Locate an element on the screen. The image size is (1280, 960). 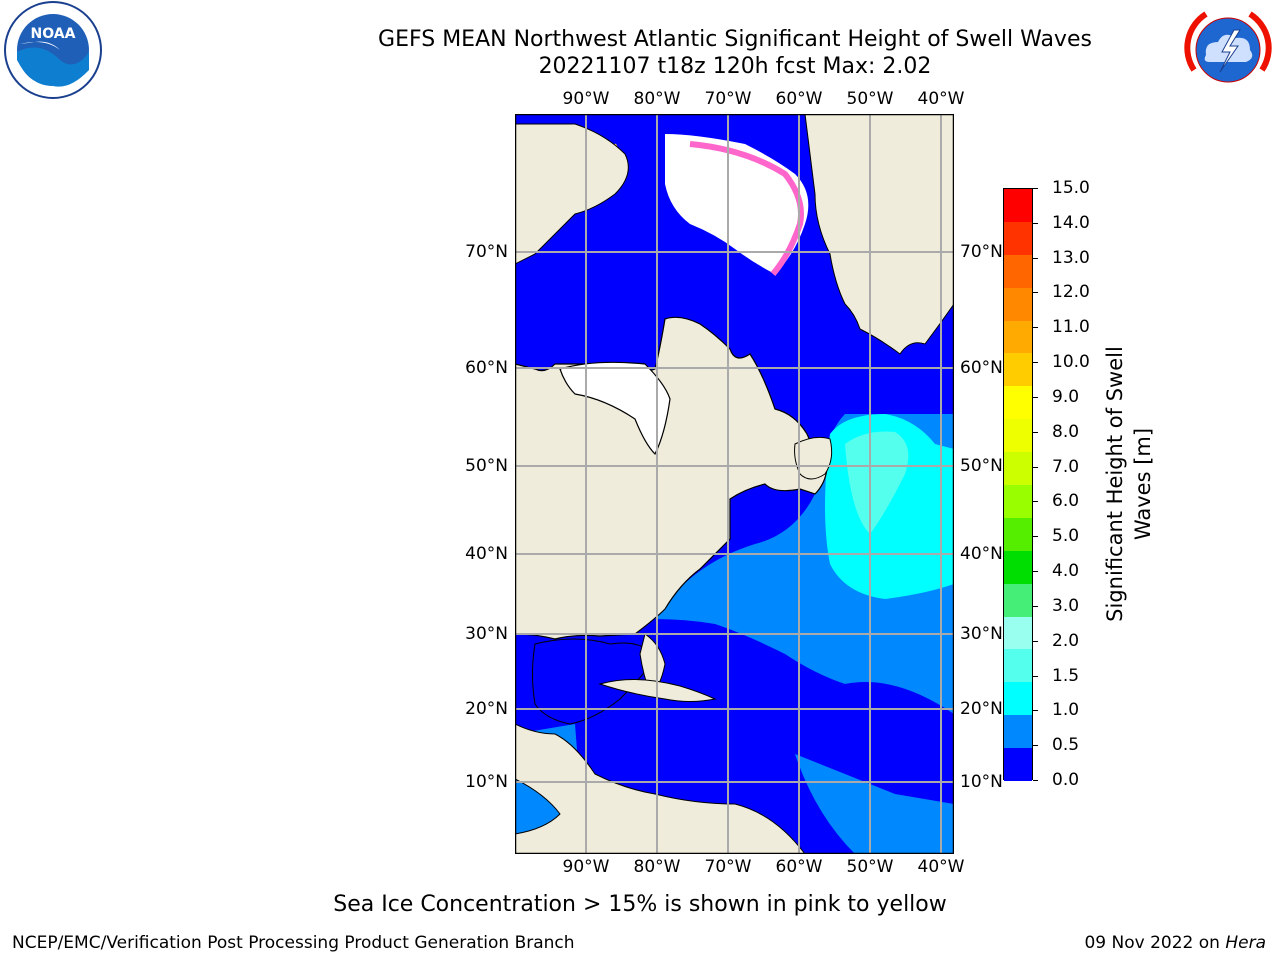
ice-edge-pink is located at coordinates (746, 208).